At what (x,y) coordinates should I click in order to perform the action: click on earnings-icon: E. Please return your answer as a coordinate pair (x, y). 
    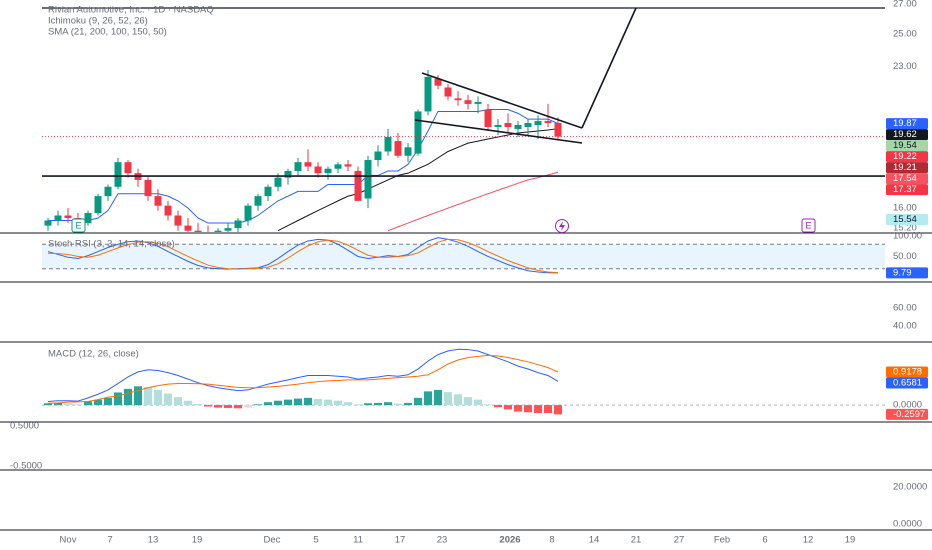
    Looking at the image, I should click on (808, 225).